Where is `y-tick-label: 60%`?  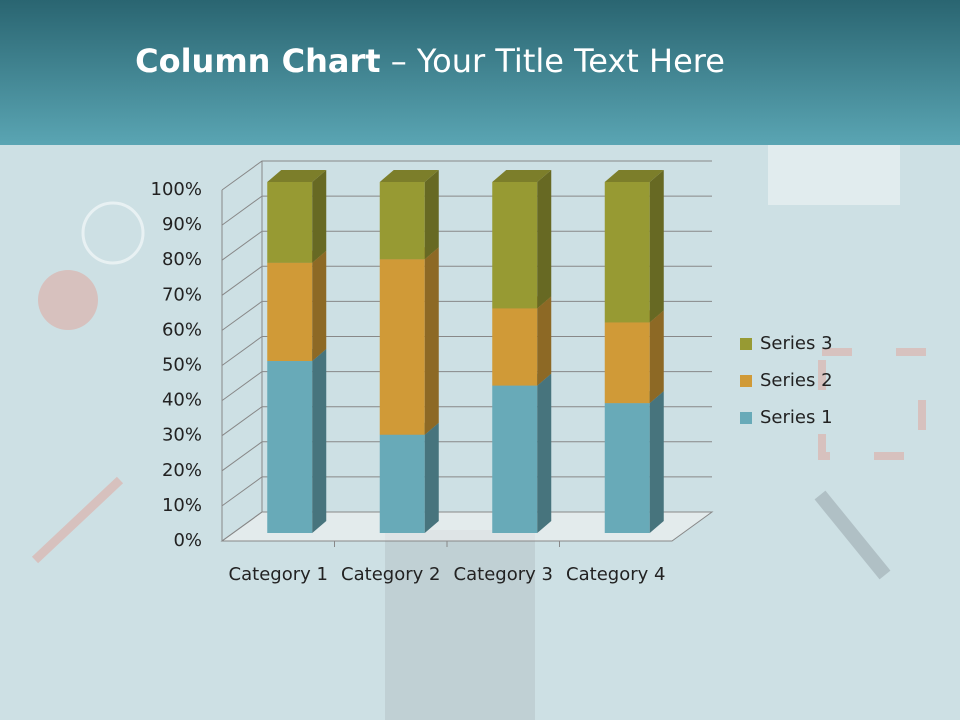 y-tick-label: 60% is located at coordinates (182, 329).